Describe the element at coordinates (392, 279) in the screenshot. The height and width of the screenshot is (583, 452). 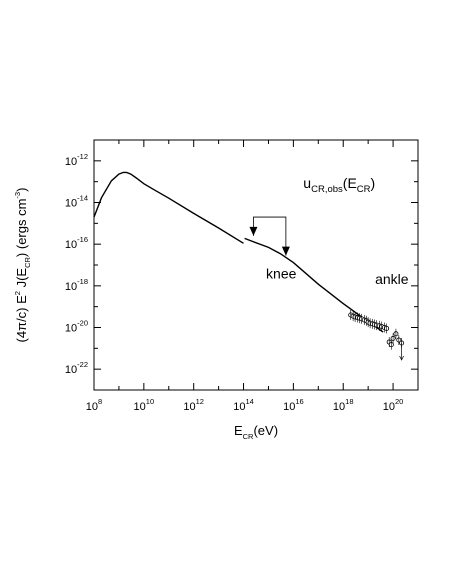
I see `ankle-label: ankle` at that location.